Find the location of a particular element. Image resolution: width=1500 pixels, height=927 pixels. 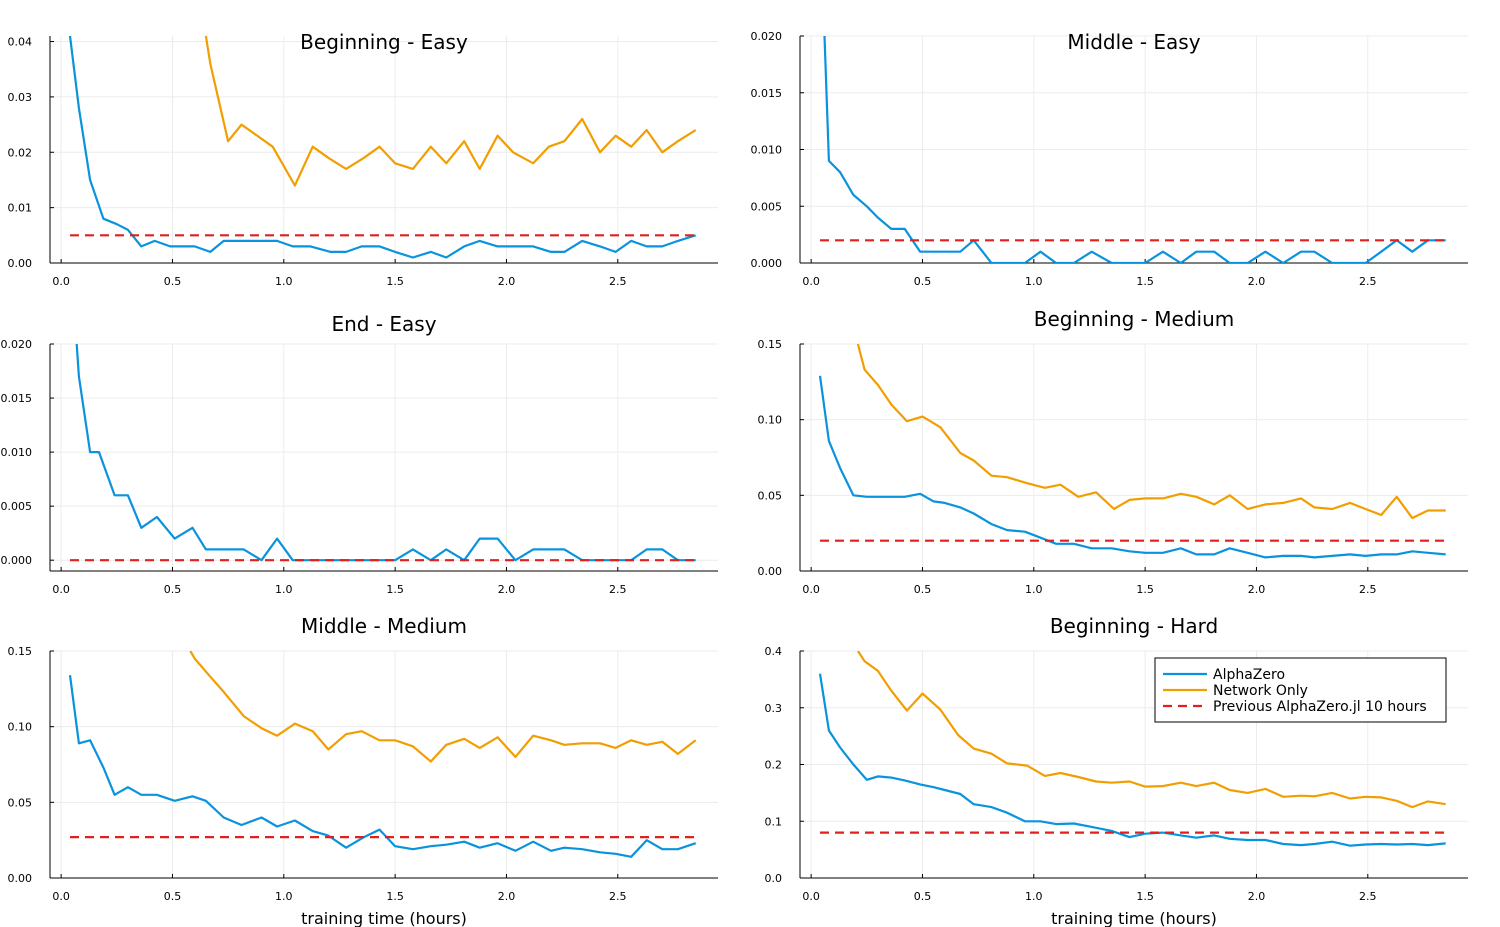

y-tick-label: 0.01 is located at coordinates (20, 208).